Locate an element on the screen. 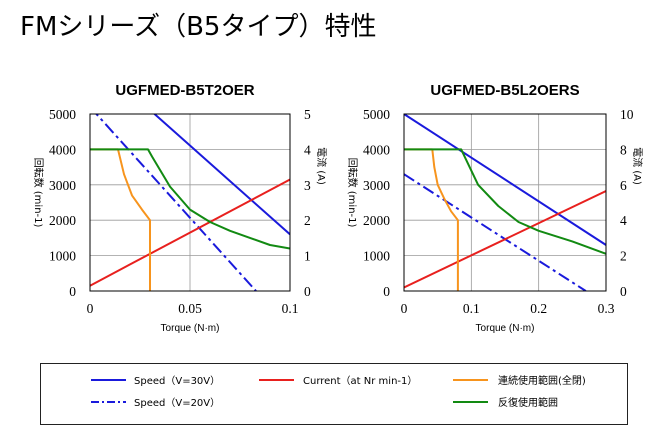 The height and width of the screenshot is (430, 669). y-right-tick-label: 6 is located at coordinates (623, 185).